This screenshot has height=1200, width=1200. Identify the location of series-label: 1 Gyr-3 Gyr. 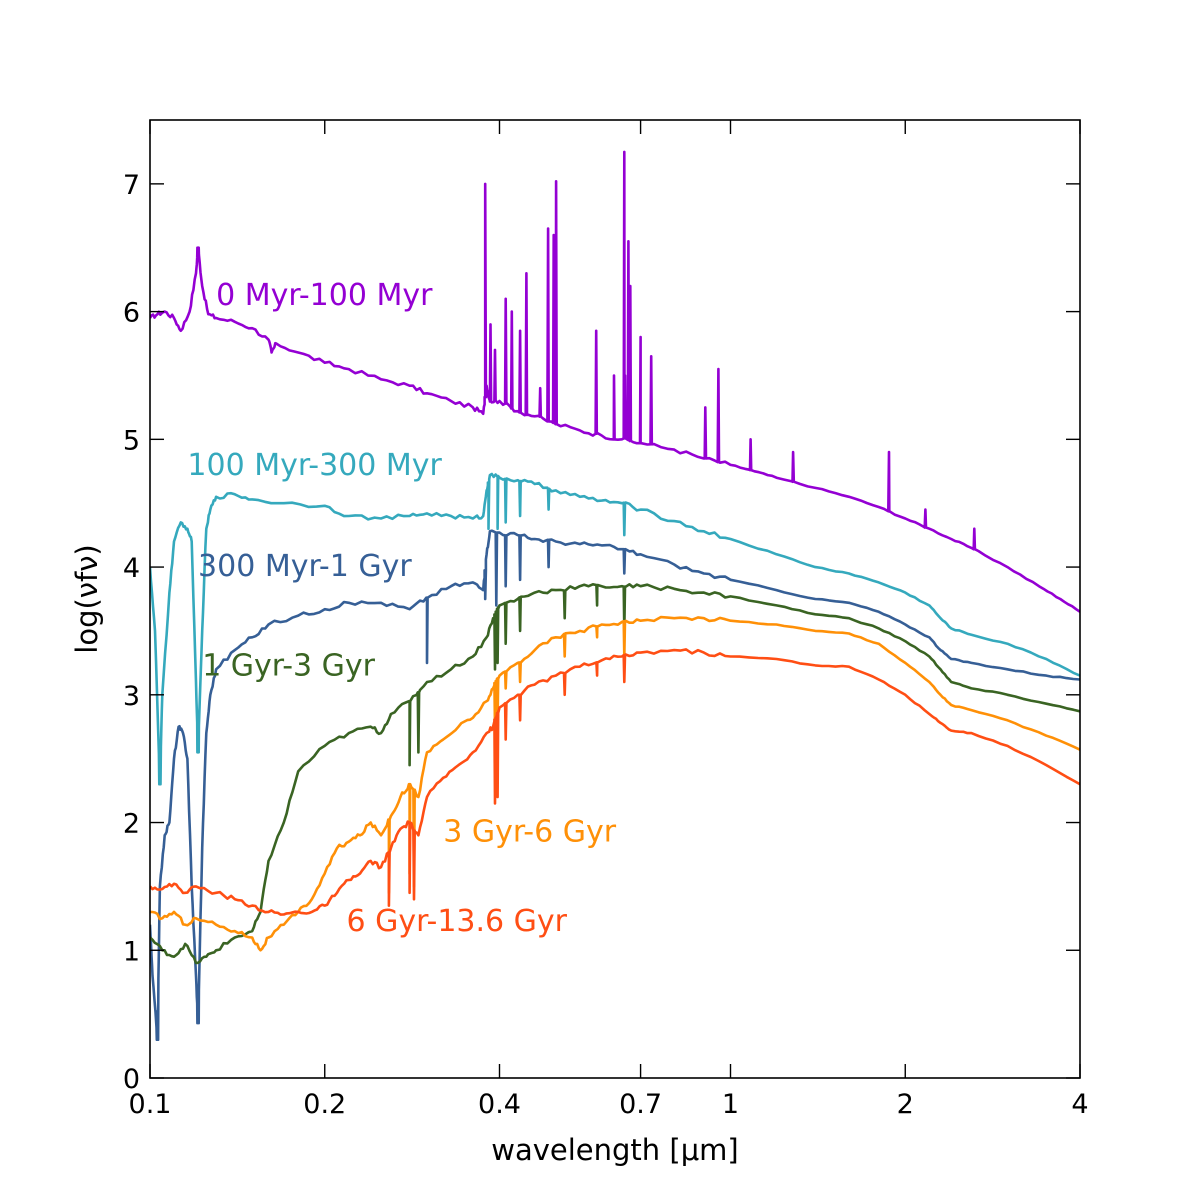
(288, 666).